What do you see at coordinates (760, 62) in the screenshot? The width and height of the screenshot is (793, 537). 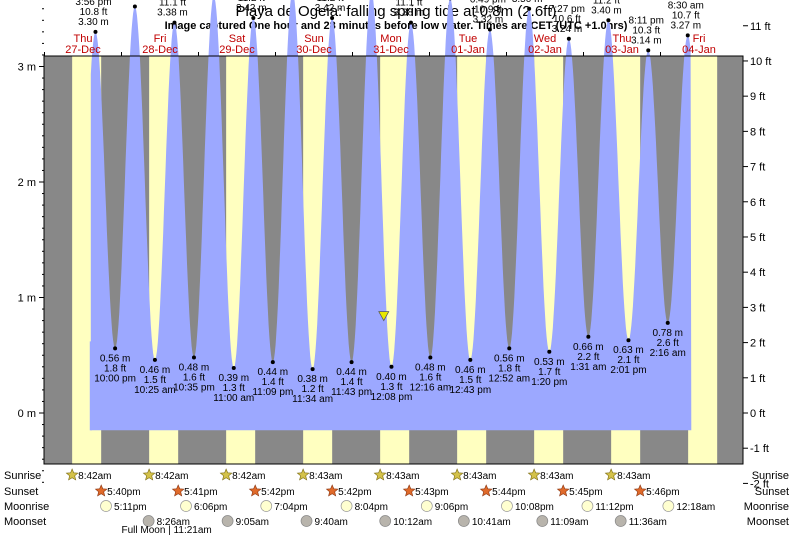 I see `right-tick-label: 10 ft` at bounding box center [760, 62].